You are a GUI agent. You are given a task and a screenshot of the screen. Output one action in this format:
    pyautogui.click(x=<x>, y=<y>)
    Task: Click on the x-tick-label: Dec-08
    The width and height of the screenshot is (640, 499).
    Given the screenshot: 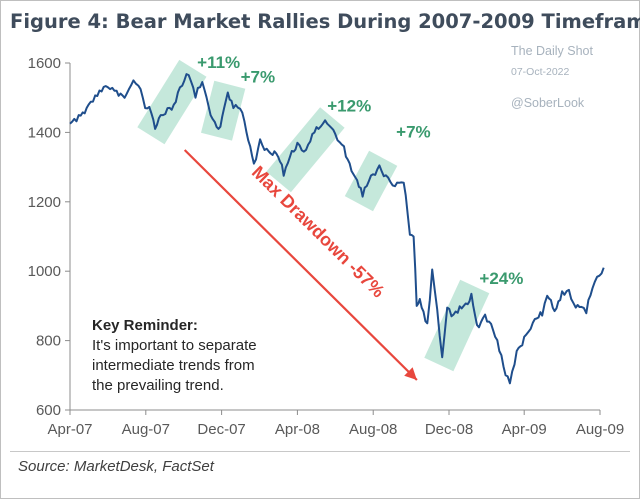 What is the action you would take?
    pyautogui.click(x=449, y=429)
    